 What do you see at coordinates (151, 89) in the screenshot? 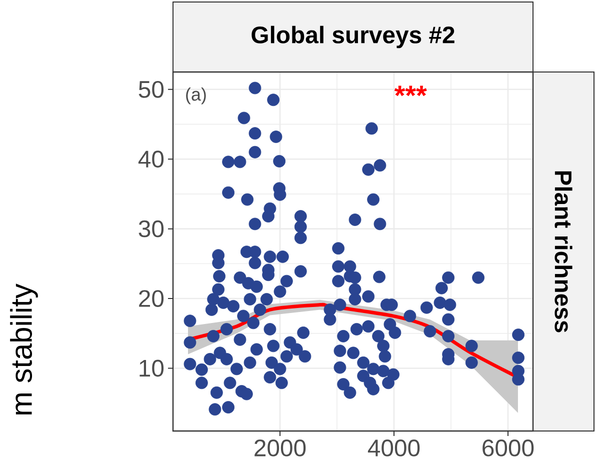
I see `y-tick-label: 50` at bounding box center [151, 89].